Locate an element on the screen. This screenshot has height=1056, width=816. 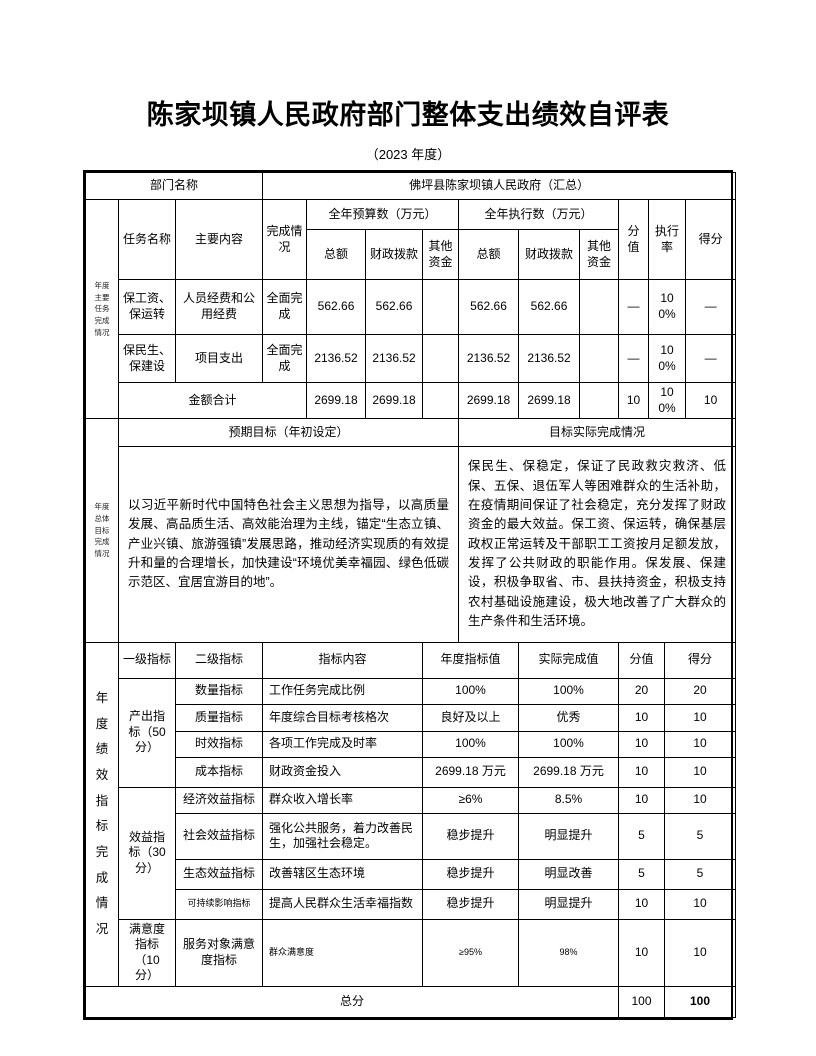
header-exec-rate: 执行率 is located at coordinates (667, 240).